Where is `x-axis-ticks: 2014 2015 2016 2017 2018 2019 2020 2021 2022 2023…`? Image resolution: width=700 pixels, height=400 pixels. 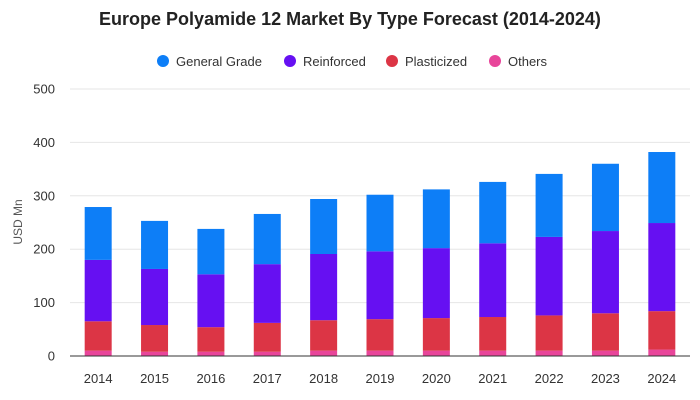 x-axis-ticks: 2014 2015 2016 2017 2018 2019 2020 2021 2022 2023… is located at coordinates (380, 378).